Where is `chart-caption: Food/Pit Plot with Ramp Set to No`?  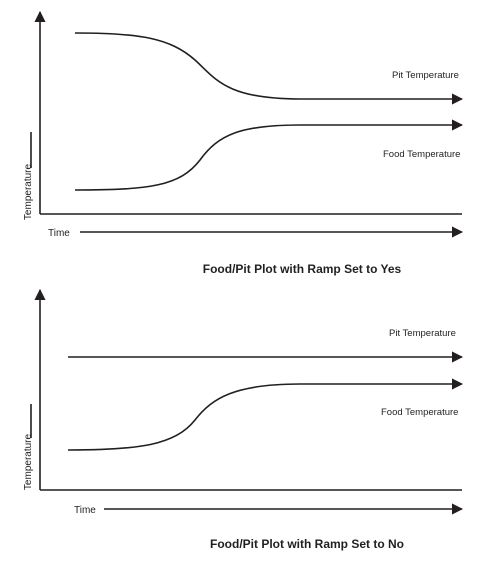
chart-caption: Food/Pit Plot with Ramp Set to No is located at coordinates (307, 544).